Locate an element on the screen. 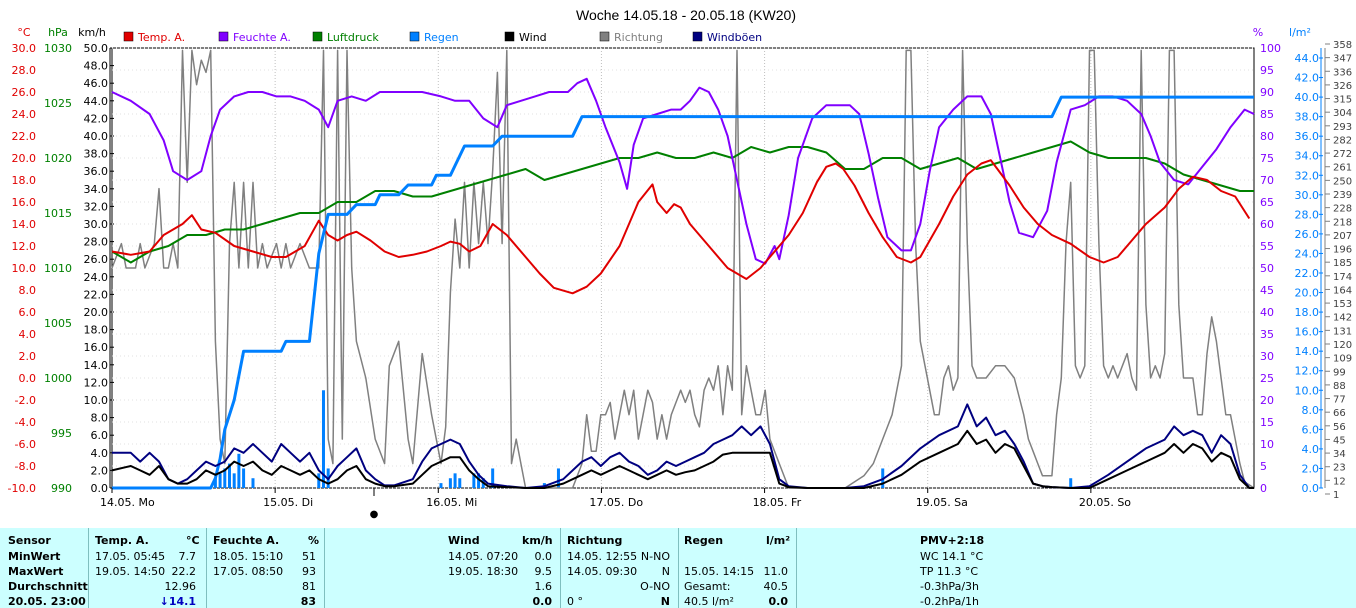  direction-tick-label: 250 is located at coordinates (1342, 181).